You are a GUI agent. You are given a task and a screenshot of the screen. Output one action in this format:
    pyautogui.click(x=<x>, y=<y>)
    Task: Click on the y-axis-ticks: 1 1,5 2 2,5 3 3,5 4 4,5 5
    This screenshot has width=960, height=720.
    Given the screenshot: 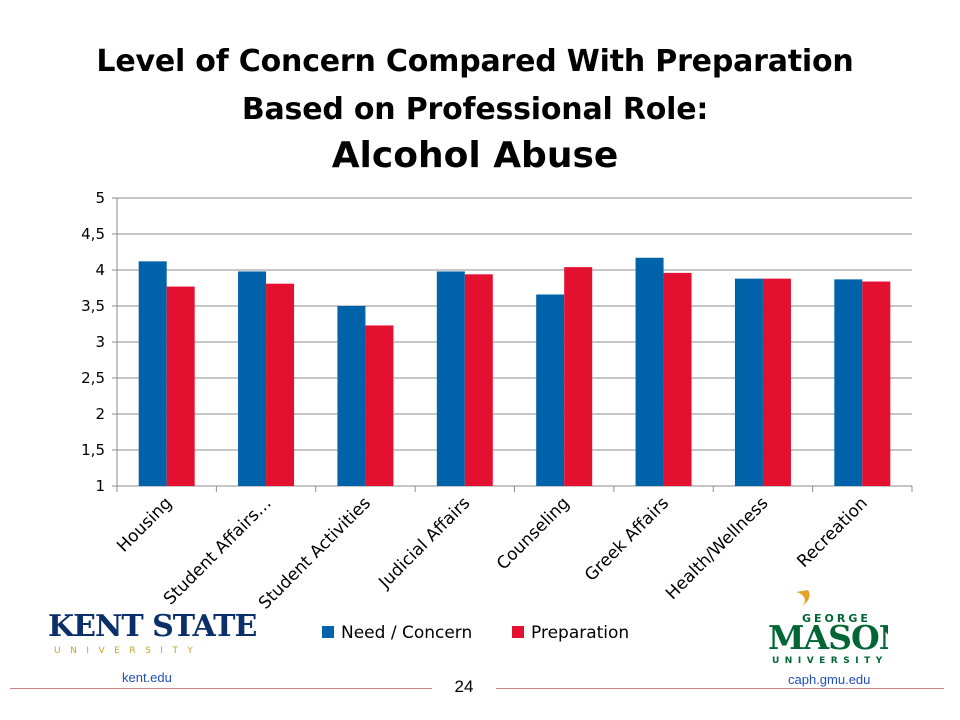 What is the action you would take?
    pyautogui.click(x=93, y=342)
    